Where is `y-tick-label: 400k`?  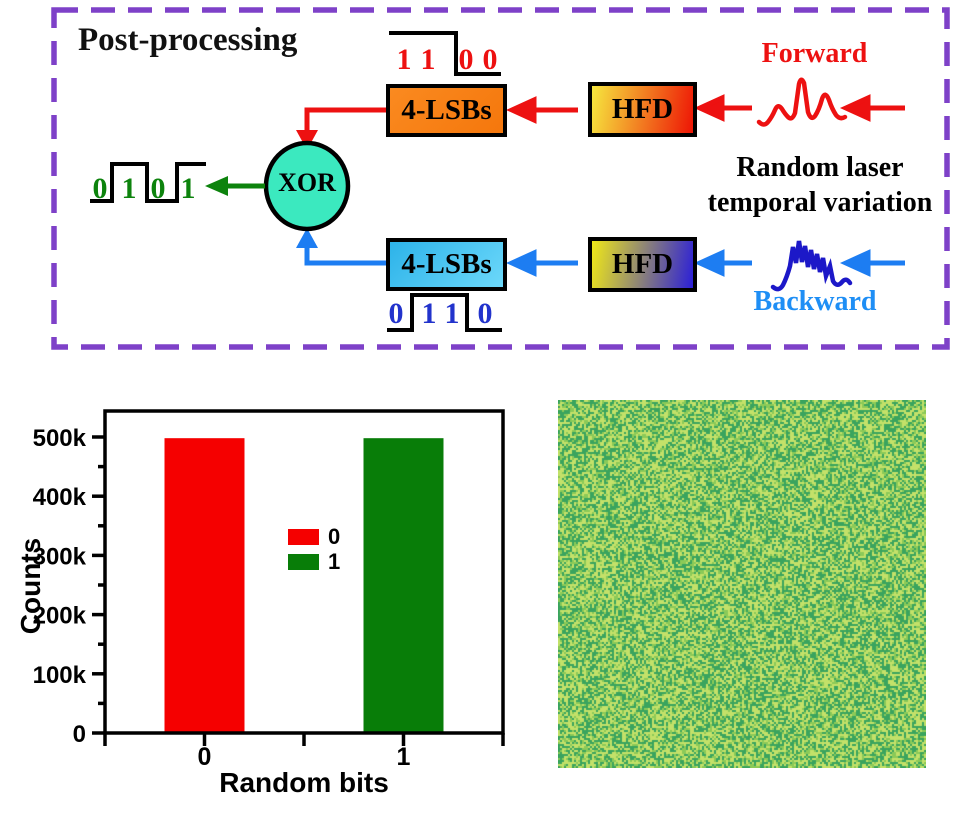
y-tick-label: 400k is located at coordinates (60, 497).